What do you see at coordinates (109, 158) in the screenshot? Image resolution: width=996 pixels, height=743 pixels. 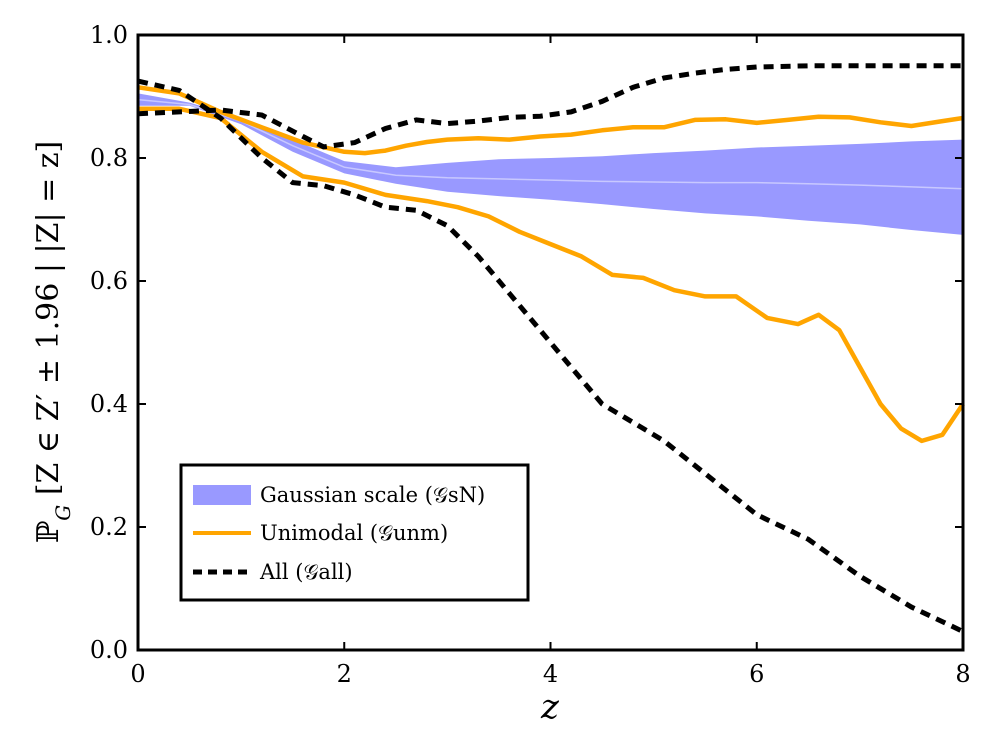 I see `y-tick-label: 0.8` at bounding box center [109, 158].